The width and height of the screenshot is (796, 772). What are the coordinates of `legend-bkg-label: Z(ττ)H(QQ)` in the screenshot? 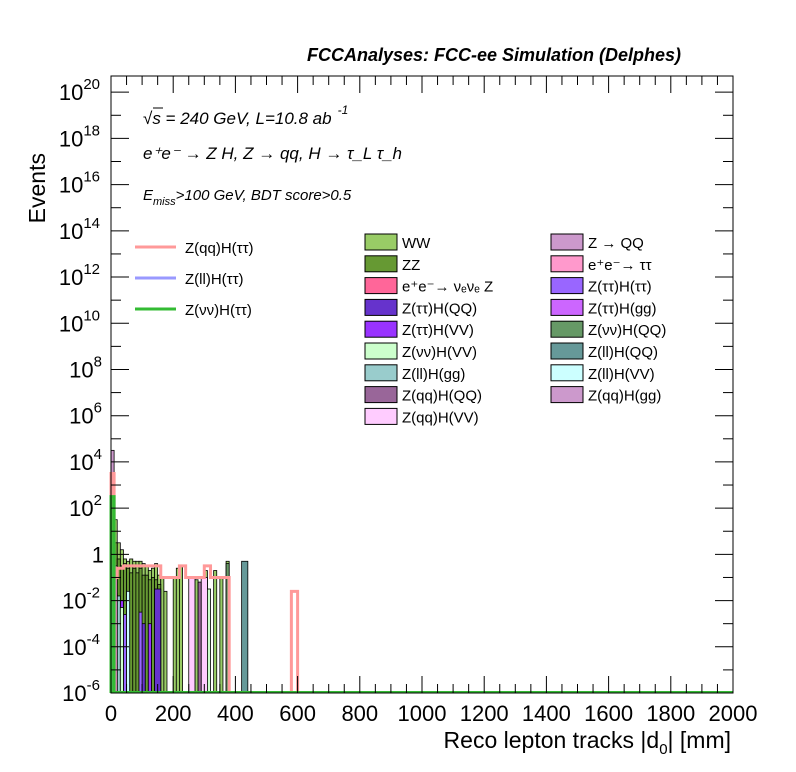 It's located at (439, 308).